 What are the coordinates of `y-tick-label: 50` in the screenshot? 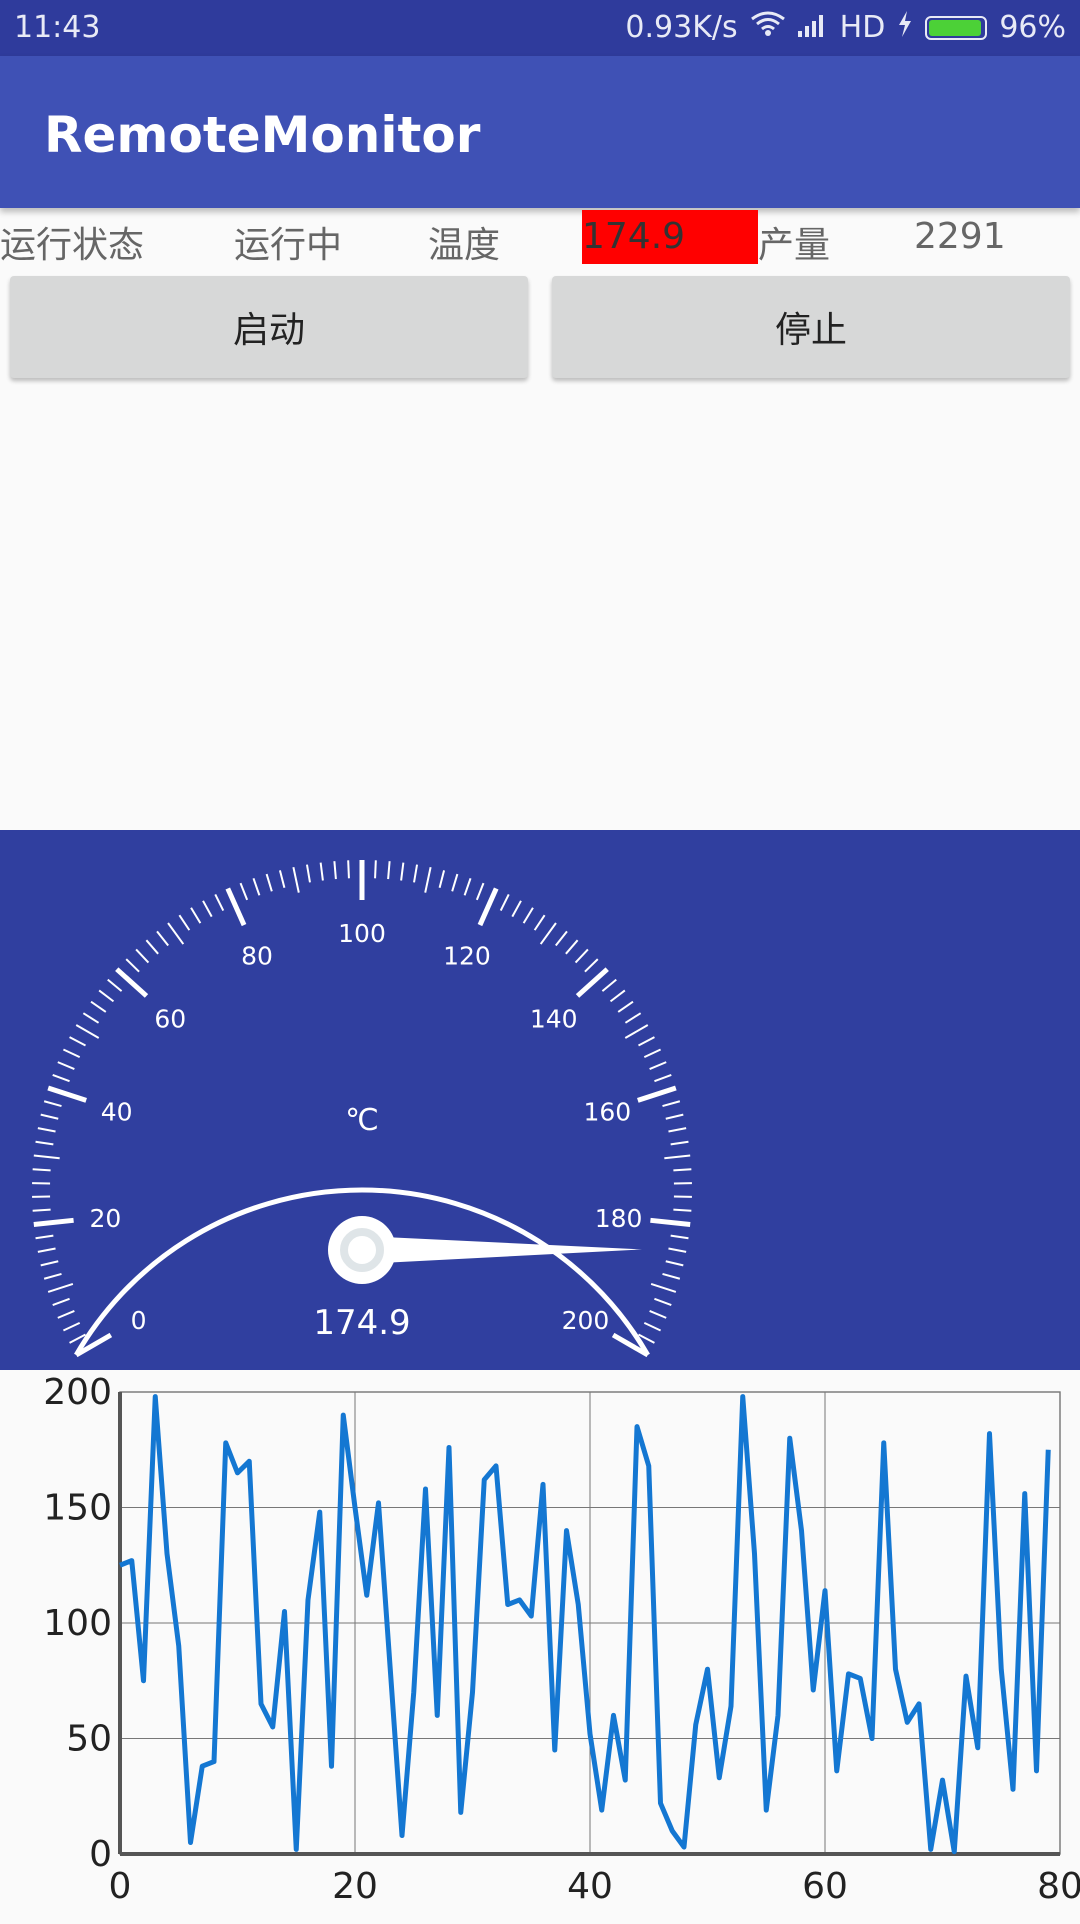 It's located at (89, 1739).